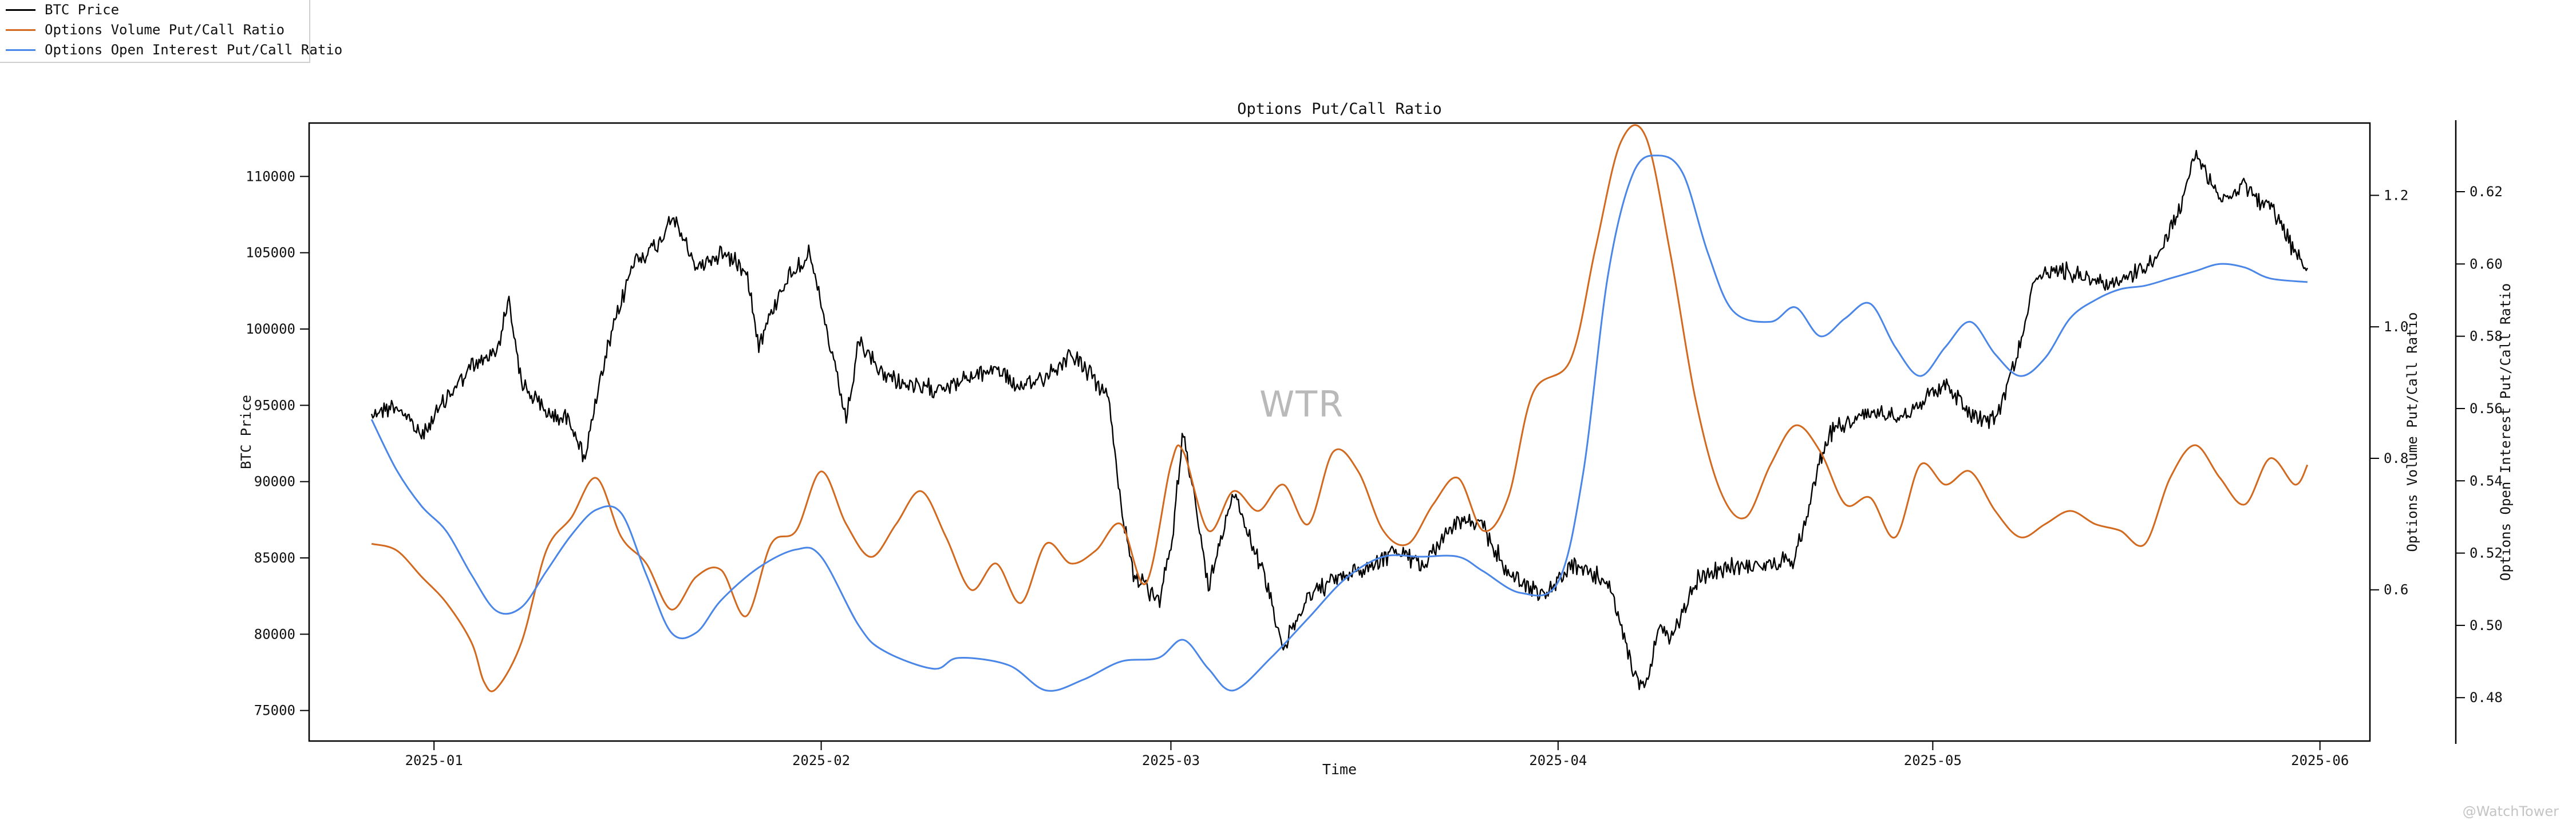 The image size is (2576, 824). What do you see at coordinates (2396, 195) in the screenshot?
I see `y-right1-tick-label: 1.2` at bounding box center [2396, 195].